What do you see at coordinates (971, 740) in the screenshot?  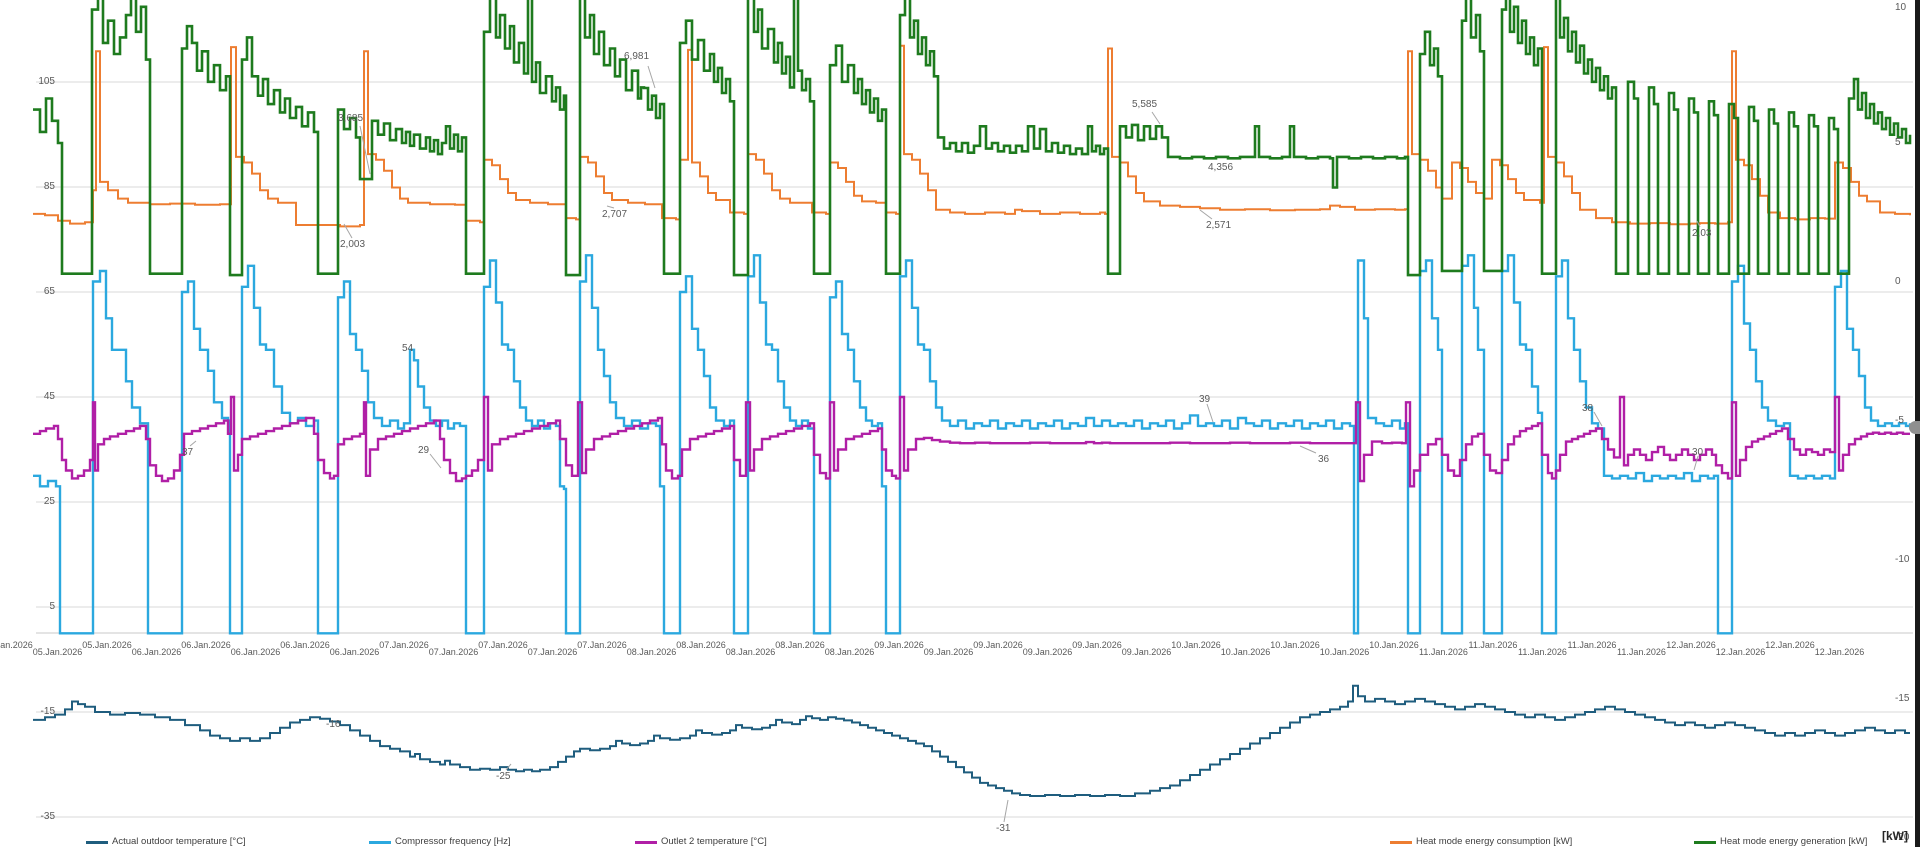 I see `series-actual-outdoor-temperature` at bounding box center [971, 740].